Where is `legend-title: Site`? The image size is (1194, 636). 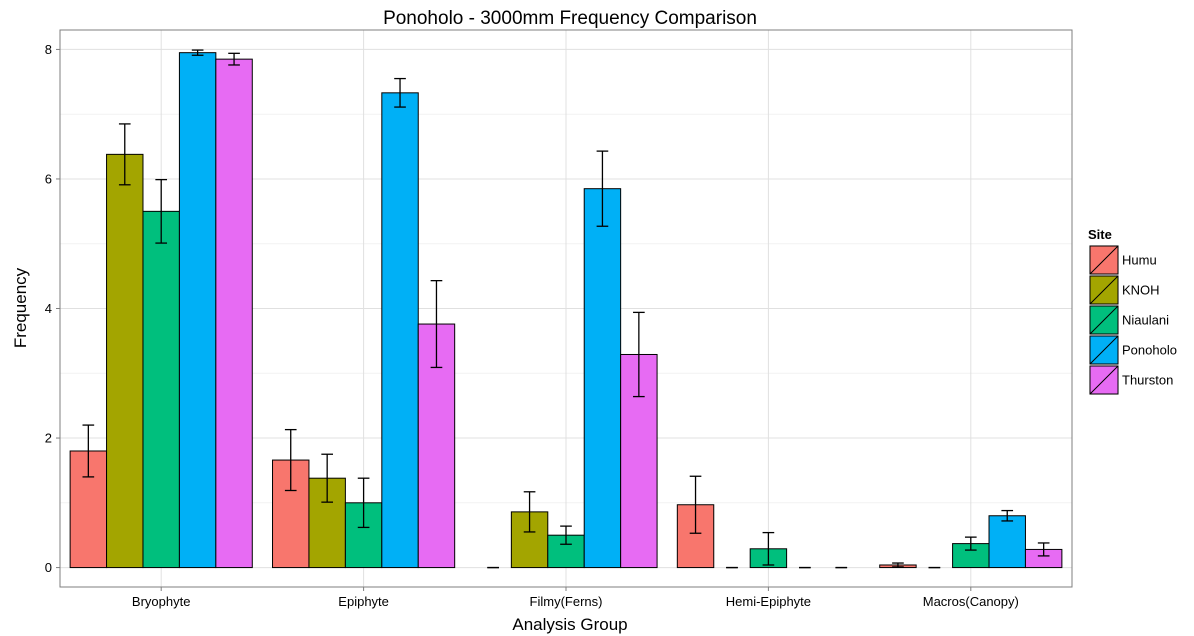
legend-title: Site is located at coordinates (1100, 234).